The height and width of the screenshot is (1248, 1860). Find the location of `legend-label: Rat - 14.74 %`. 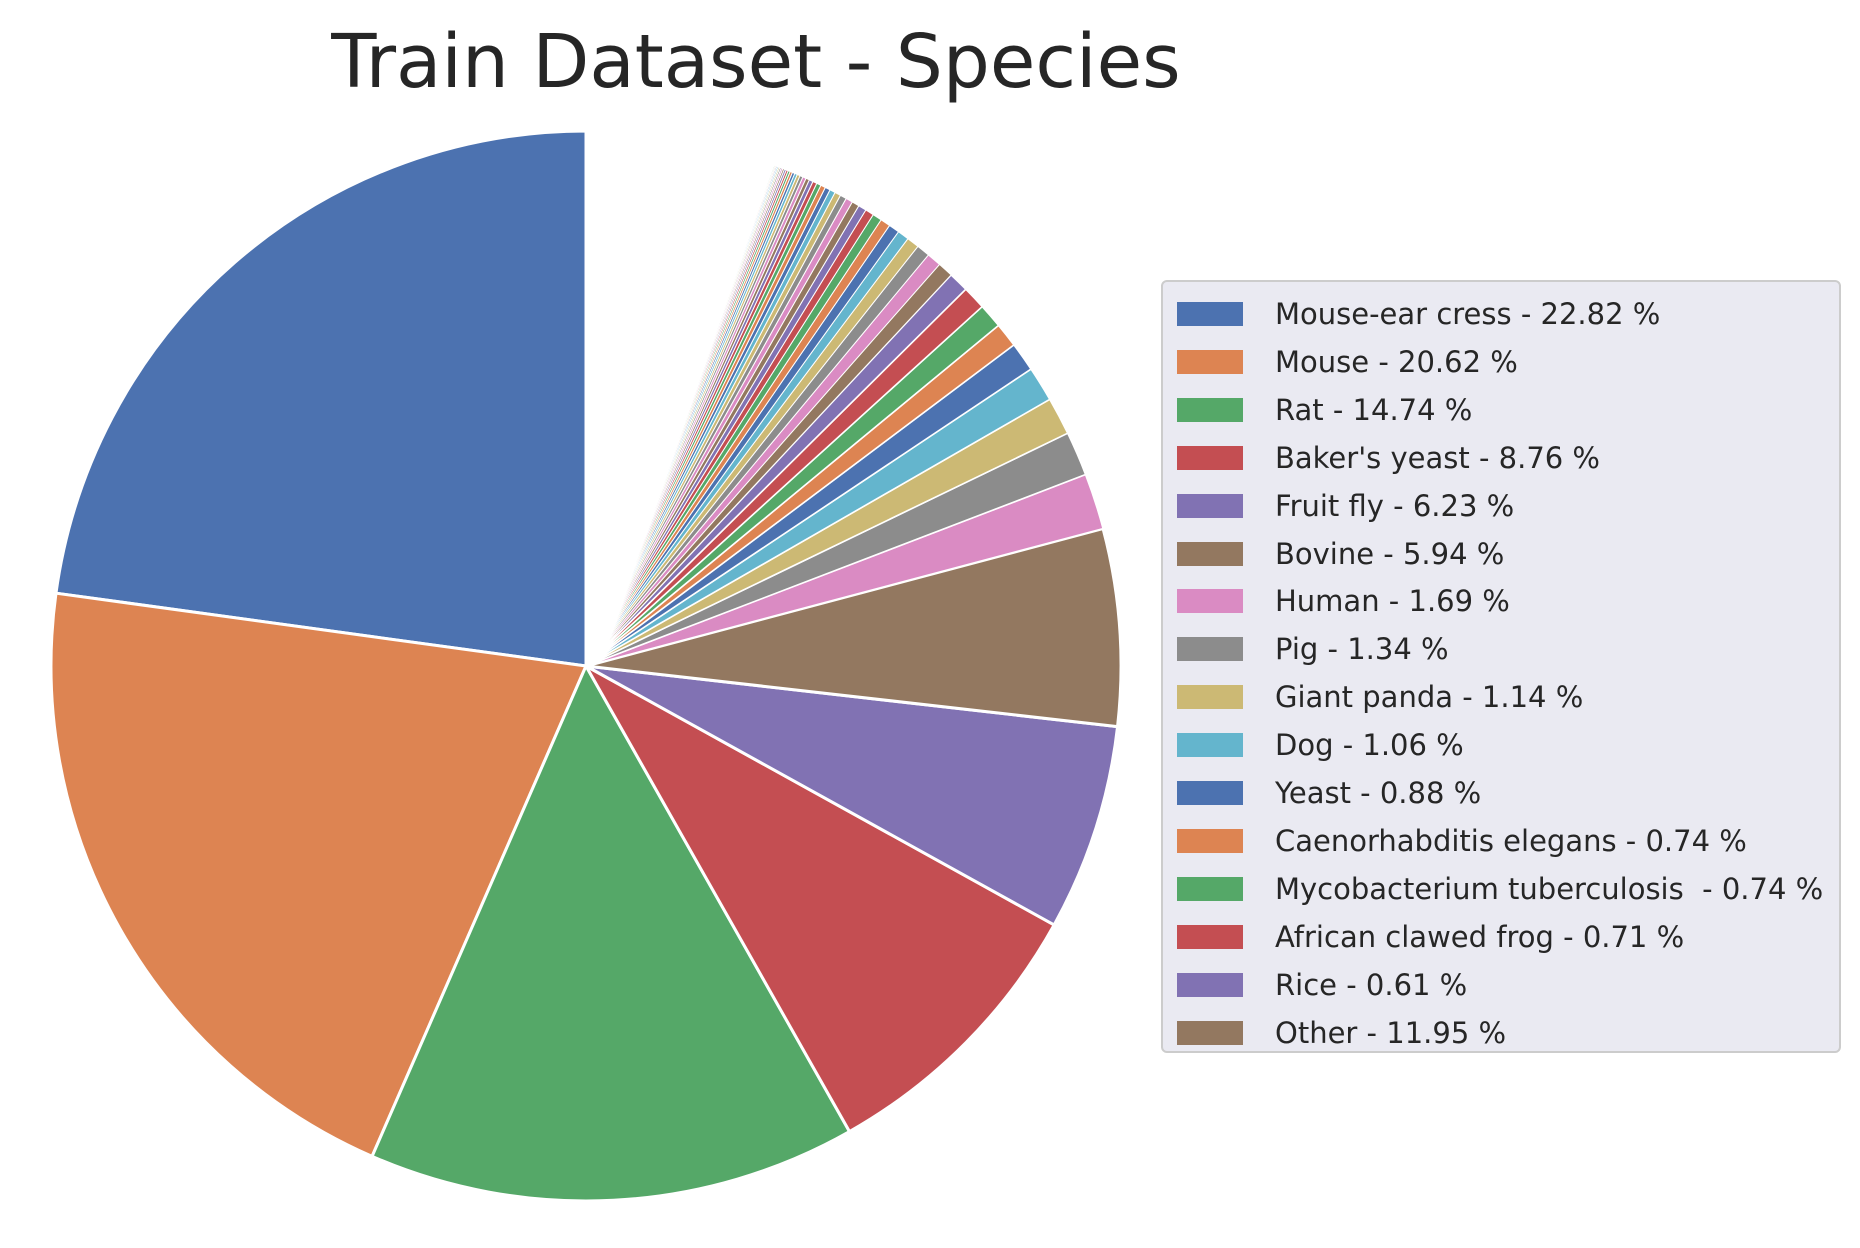

legend-label: Rat - 14.74 % is located at coordinates (1374, 409).